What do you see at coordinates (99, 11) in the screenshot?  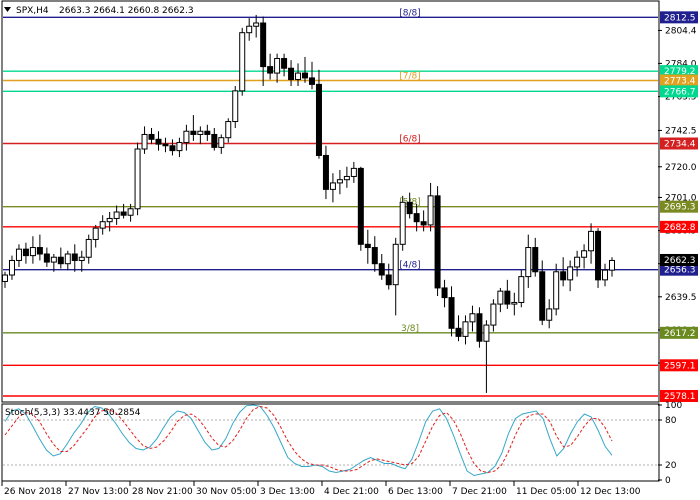 I see `chart-header: SPX,H4 2663.3 2664.1 2660.8 2662.3` at bounding box center [99, 11].